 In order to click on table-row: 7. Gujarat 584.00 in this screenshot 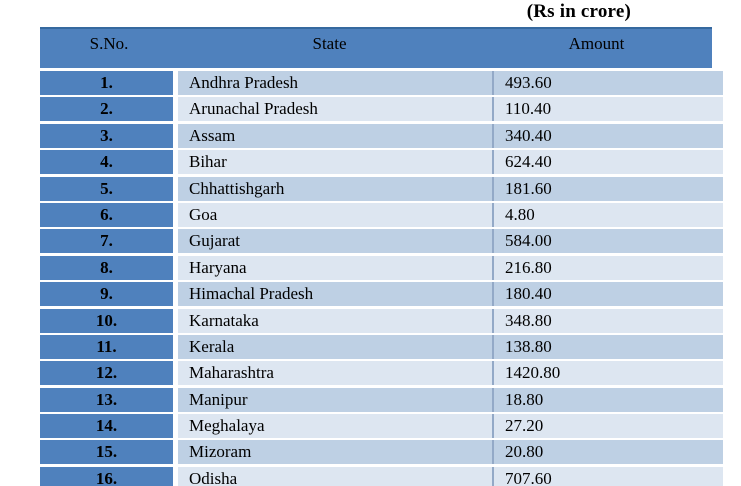, I will do `click(381, 241)`.